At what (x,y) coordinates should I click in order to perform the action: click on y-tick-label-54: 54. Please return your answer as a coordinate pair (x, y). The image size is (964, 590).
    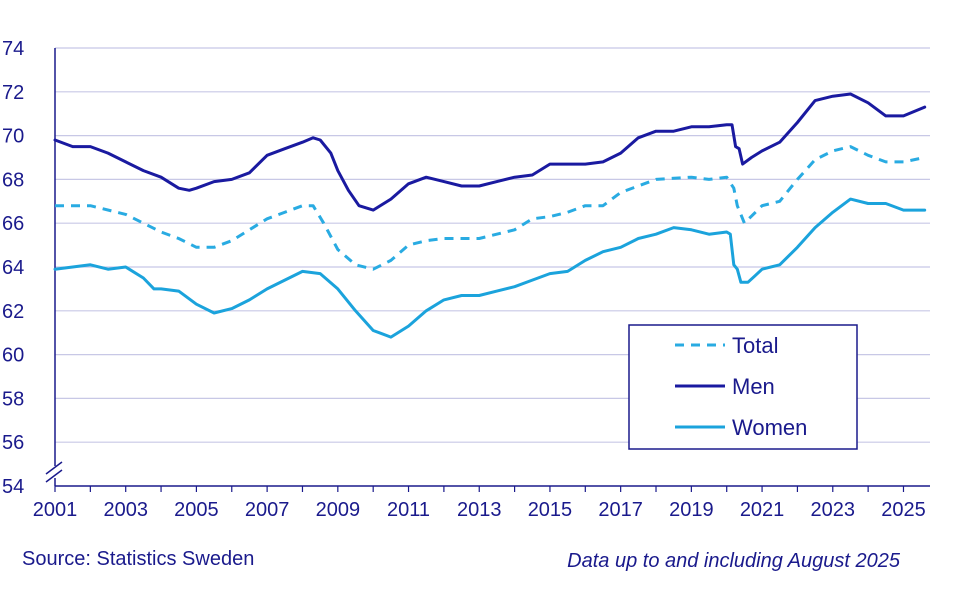
    Looking at the image, I should click on (13, 487).